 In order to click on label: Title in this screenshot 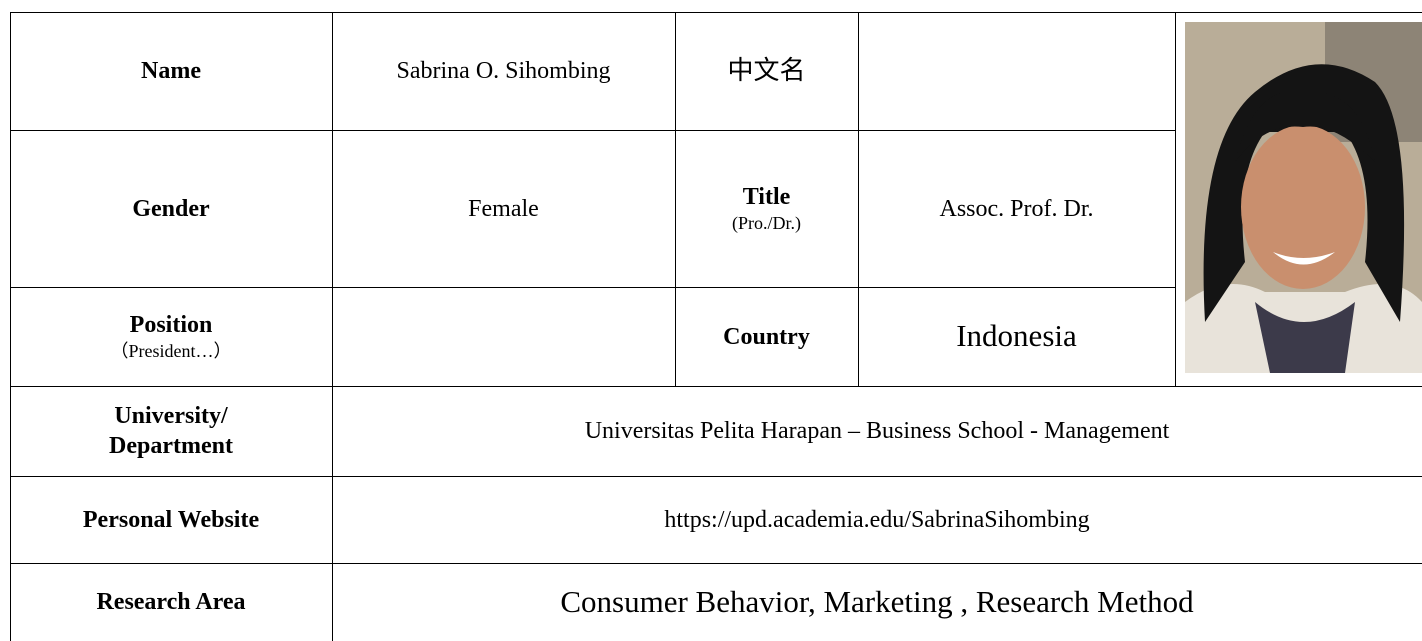, I will do `click(766, 197)`.